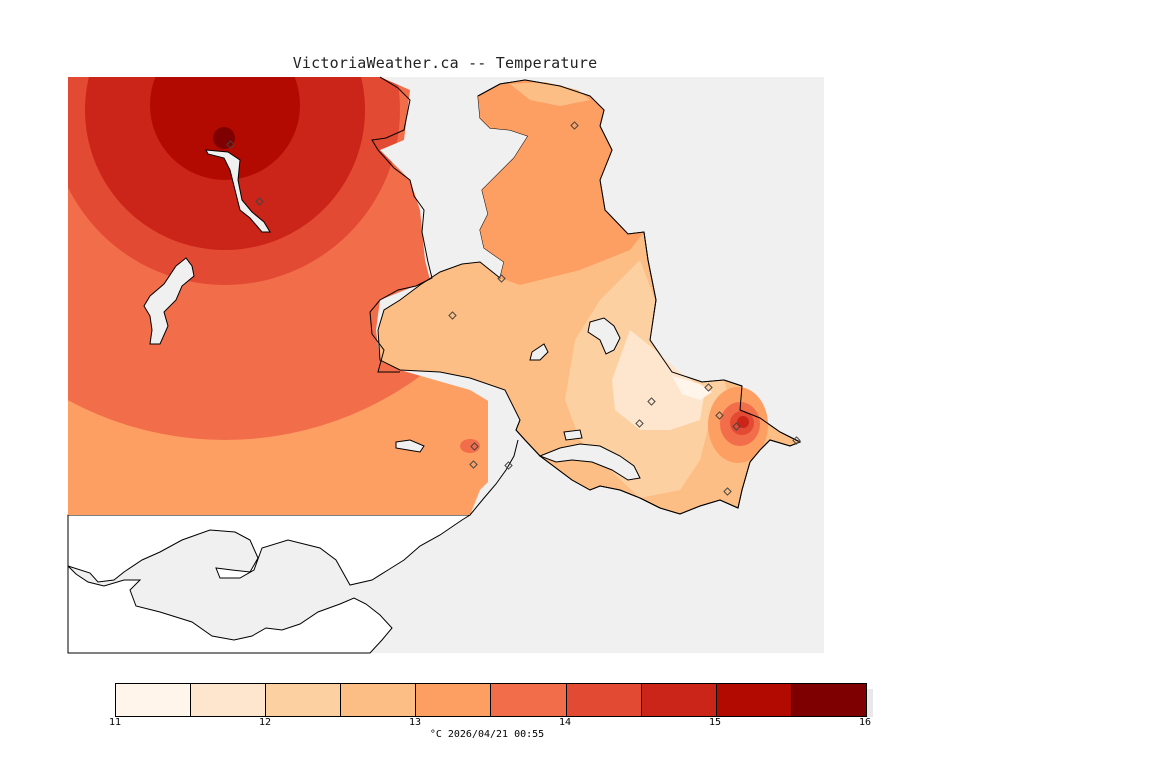 Image resolution: width=1152 pixels, height=768 pixels. What do you see at coordinates (224, 138) in the screenshot?
I see `contour-16-peak` at bounding box center [224, 138].